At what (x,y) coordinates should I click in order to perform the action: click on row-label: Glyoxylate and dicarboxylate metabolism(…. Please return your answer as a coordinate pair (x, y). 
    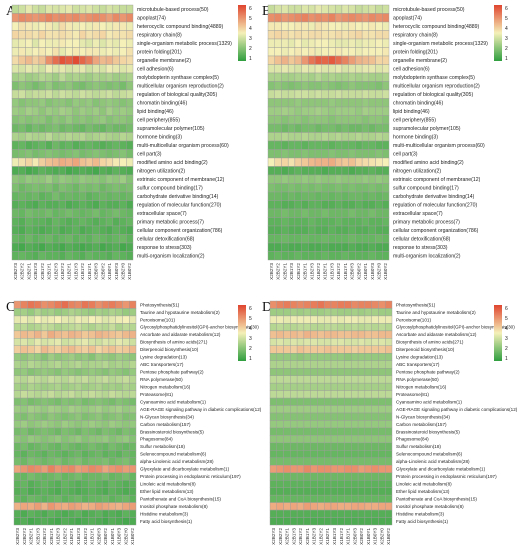
    Looking at the image, I should click on (185, 469).